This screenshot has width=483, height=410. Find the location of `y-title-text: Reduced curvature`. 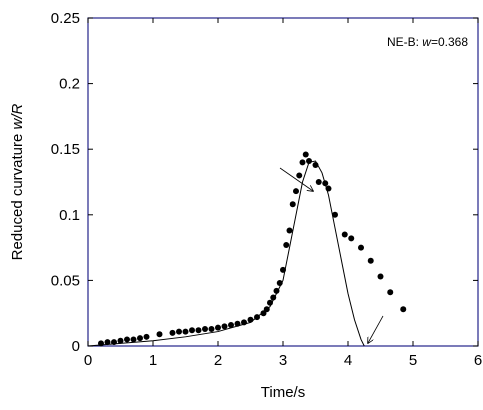

y-title-text: Reduced curvature is located at coordinates (17, 194).